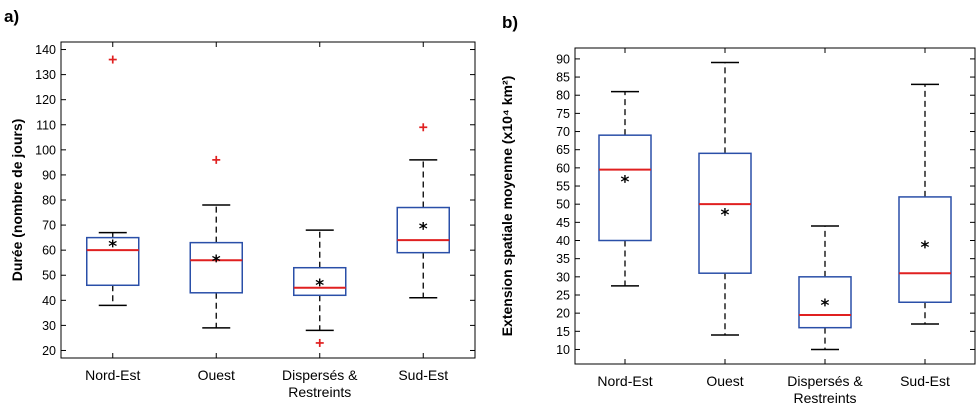 The width and height of the screenshot is (980, 405). Describe the element at coordinates (17, 200) in the screenshot. I see `y-axis-label: Durée (nombre de jours)` at that location.